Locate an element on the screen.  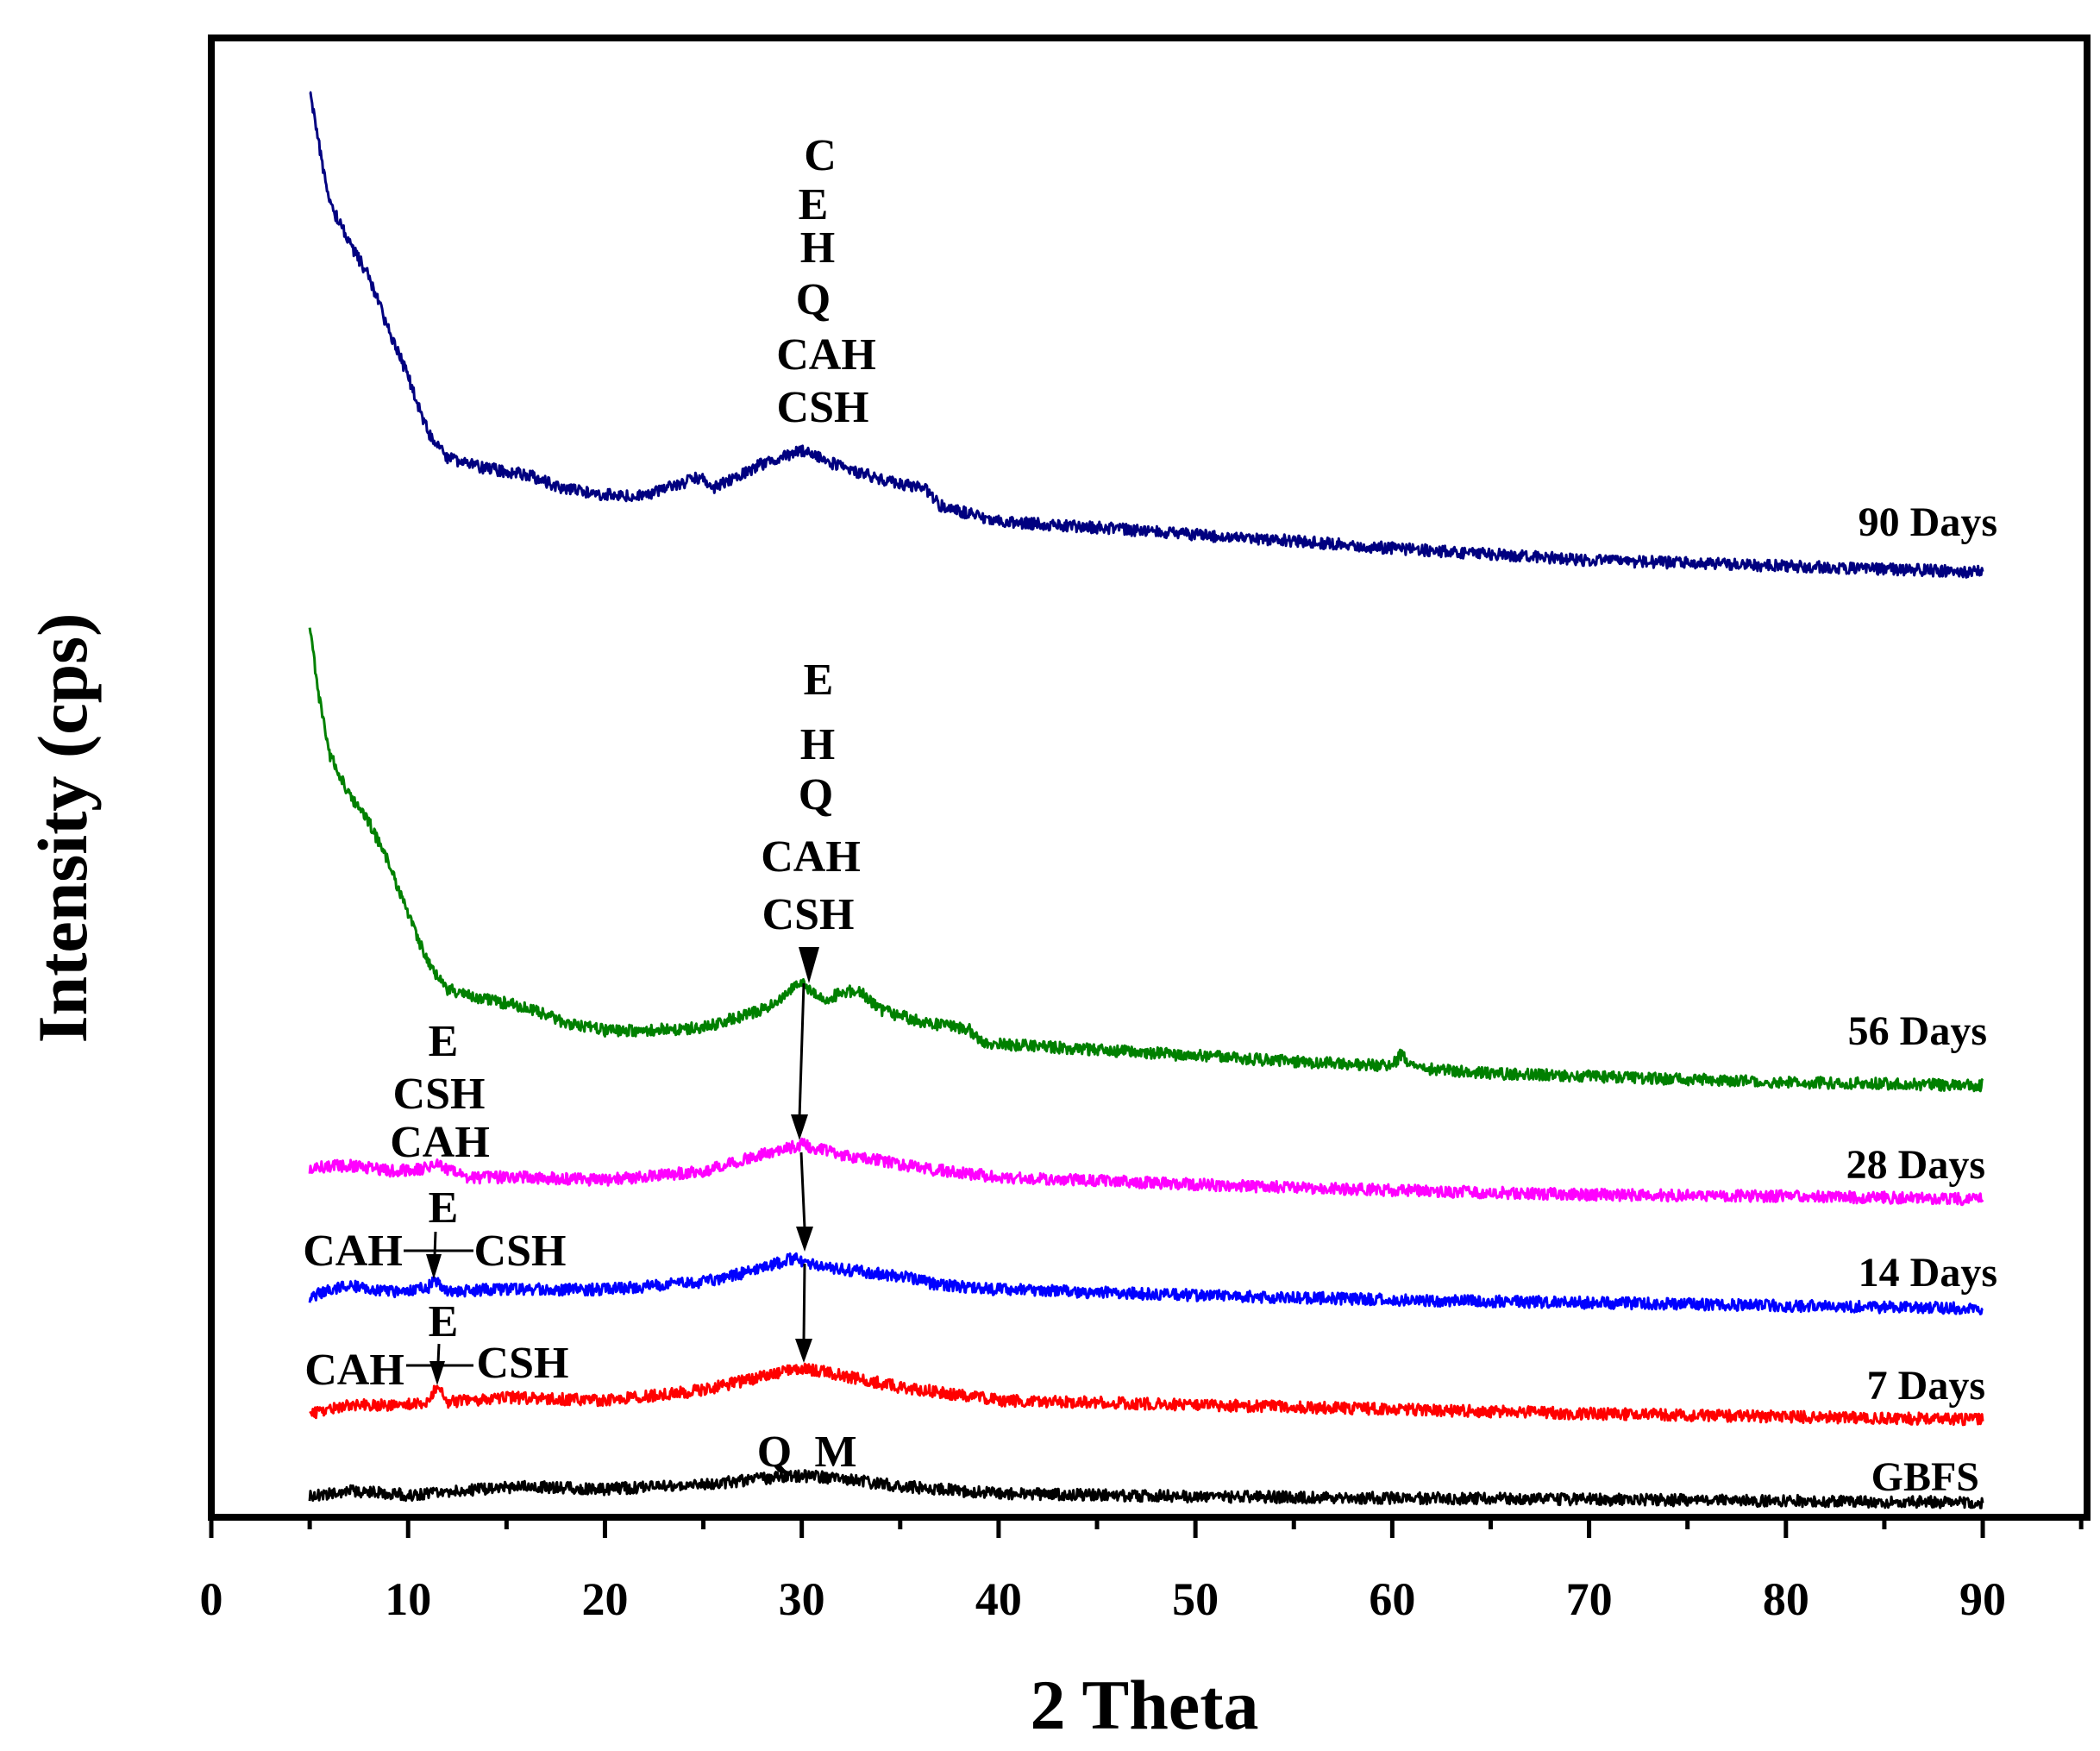
arrowhead-14-days-low is located at coordinates (434, 1266).